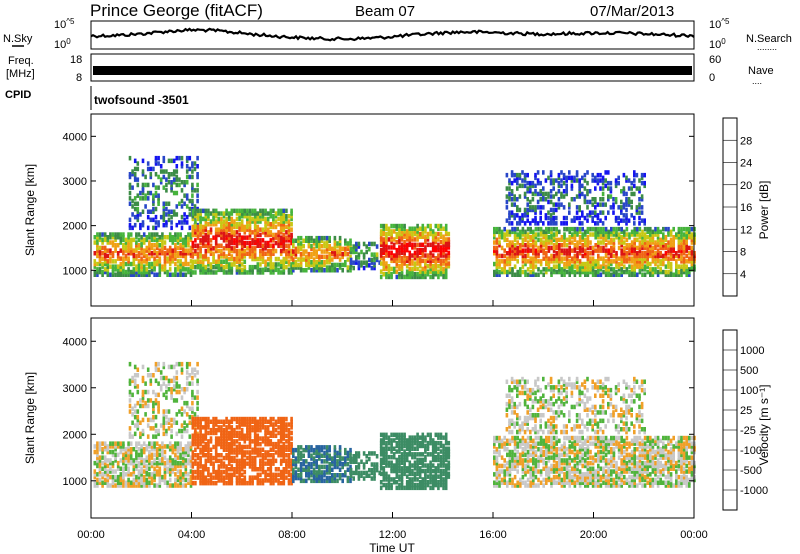 This screenshot has width=800, height=554. What do you see at coordinates (62, 44) in the screenshot?
I see `noise-left-tick-bottom: 100` at bounding box center [62, 44].